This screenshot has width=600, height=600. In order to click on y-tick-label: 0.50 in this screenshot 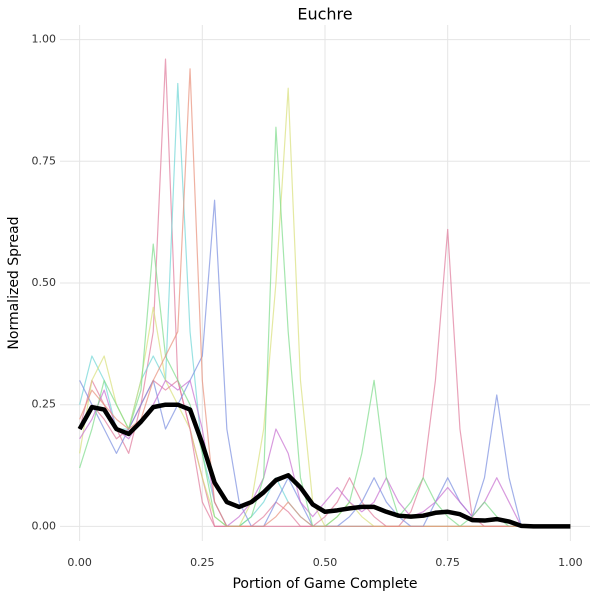, I will do `click(44, 282)`.